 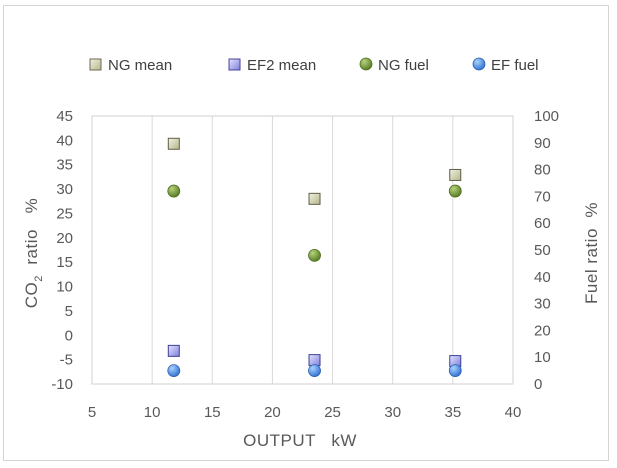 I want to click on y-left-tick-label: -5, so click(x=66, y=360).